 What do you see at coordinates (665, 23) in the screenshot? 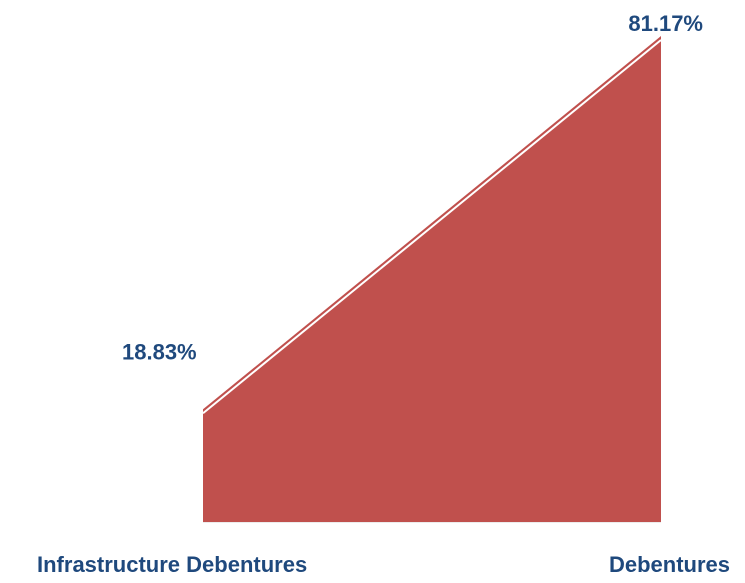
I see `data-label-debentures: 81.17%` at bounding box center [665, 23].